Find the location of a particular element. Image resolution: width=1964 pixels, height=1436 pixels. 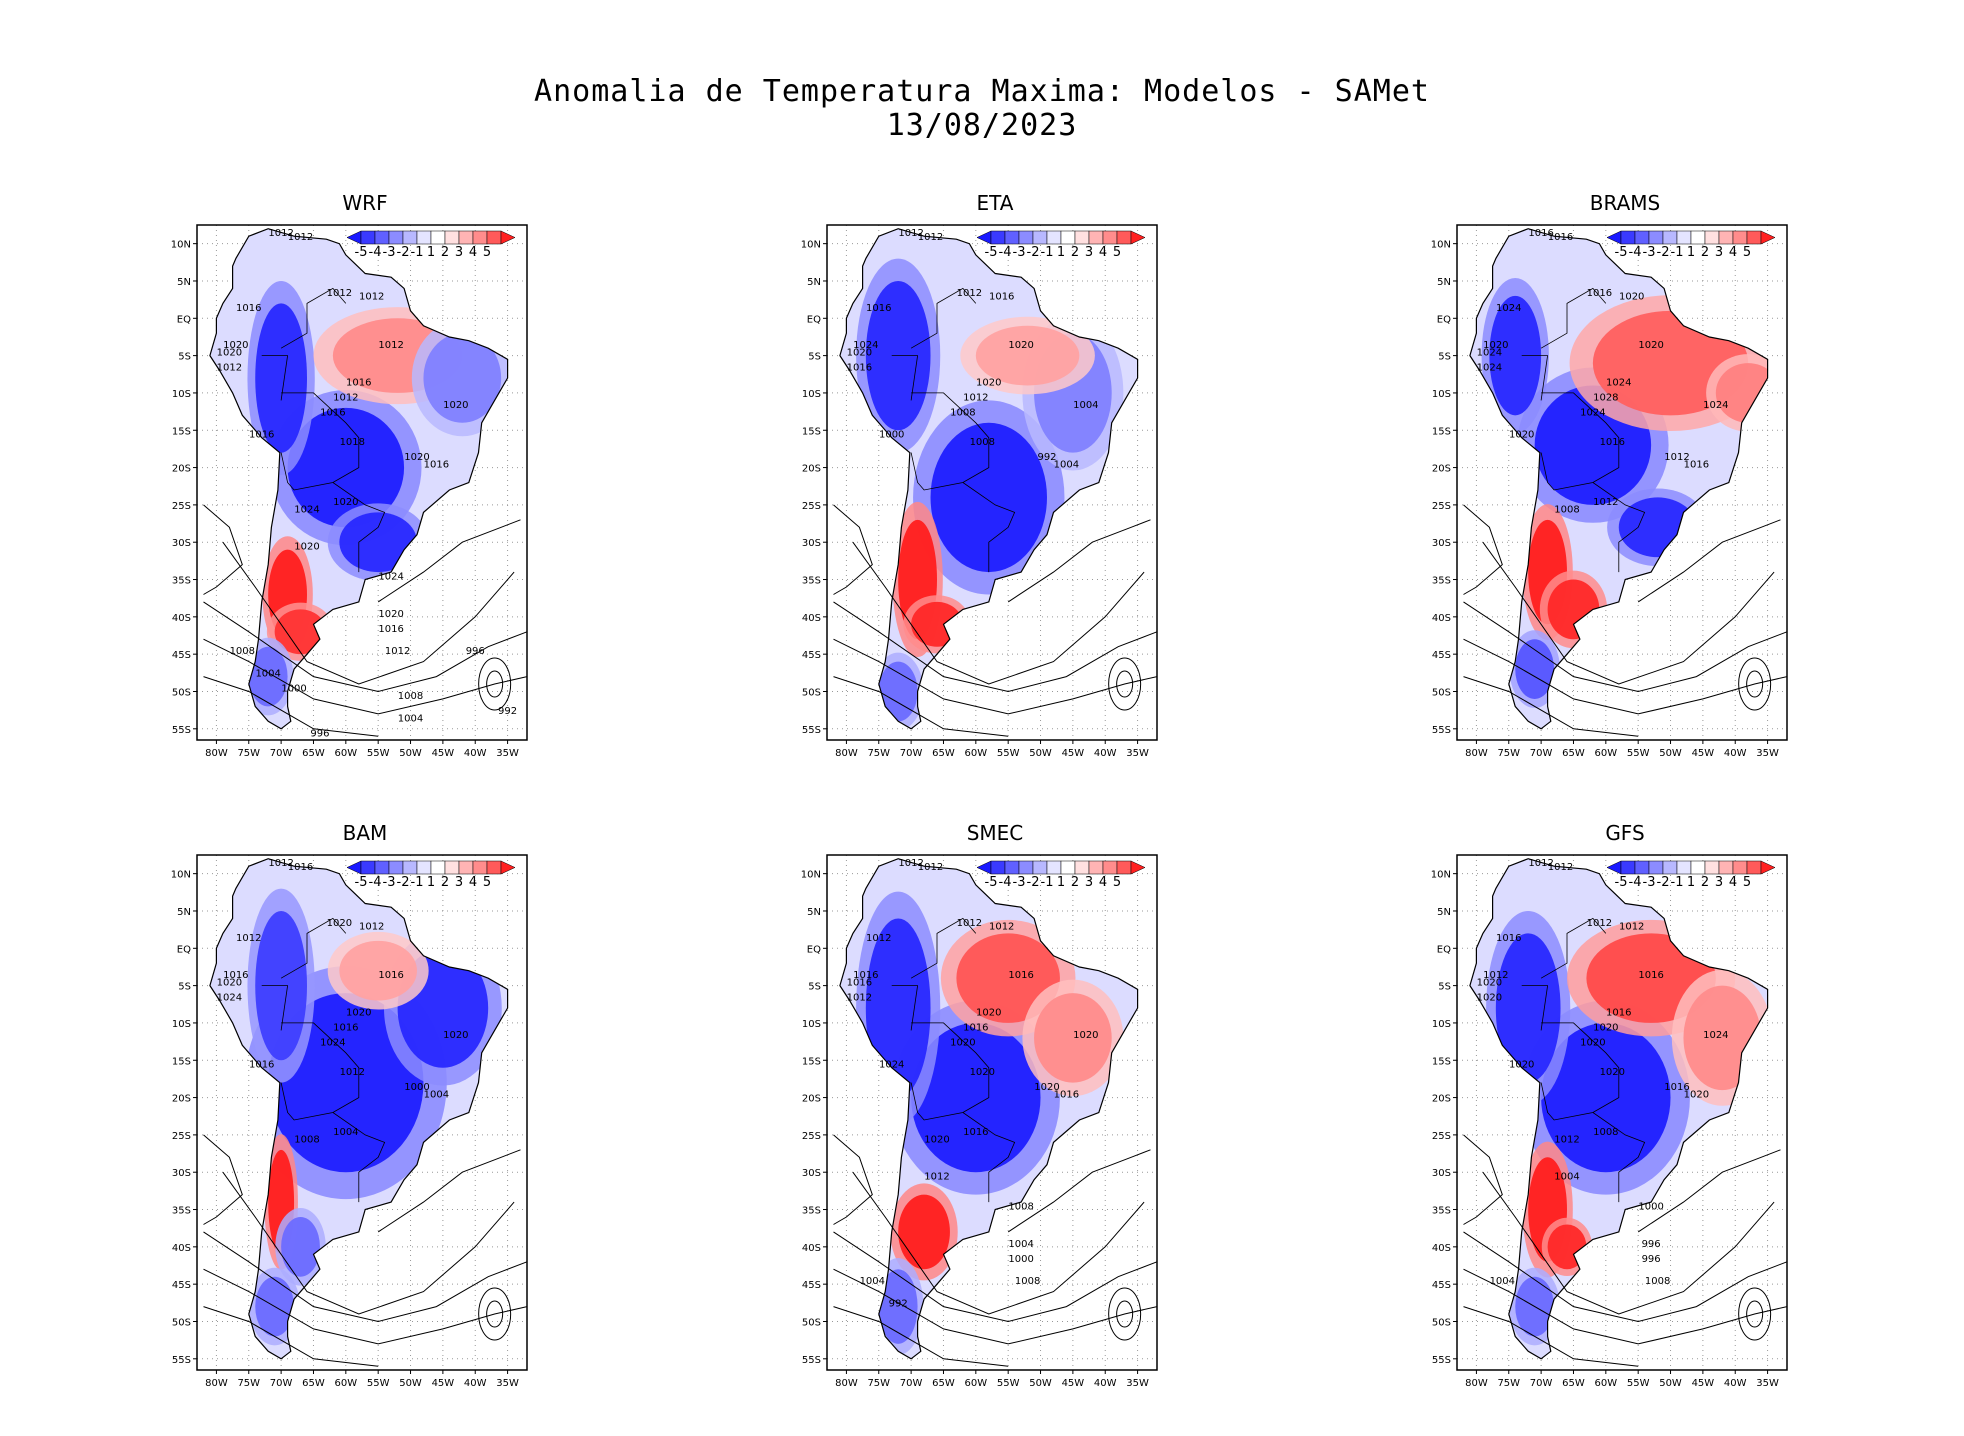

lat-label: 10N is located at coordinates (181, 245).